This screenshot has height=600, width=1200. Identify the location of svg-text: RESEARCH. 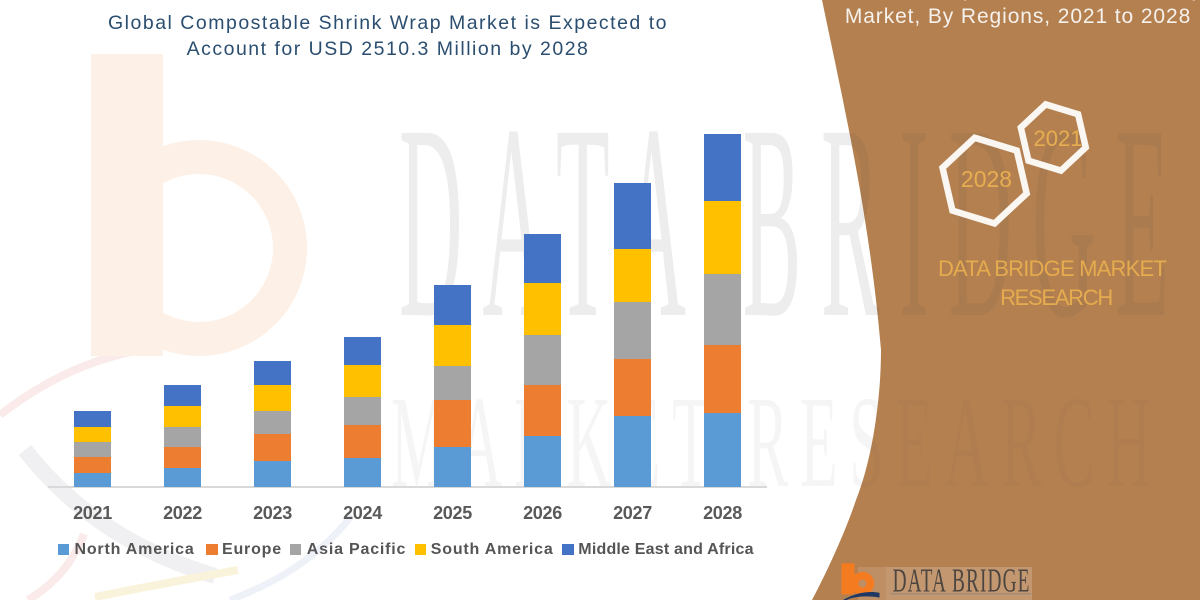
(1056, 297).